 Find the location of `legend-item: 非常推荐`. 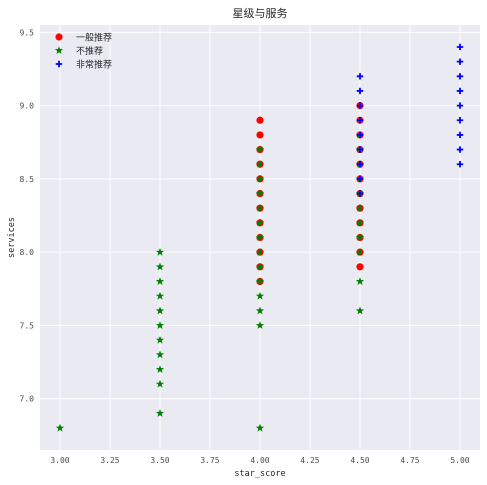

legend-item: 非常推荐 is located at coordinates (83, 65).